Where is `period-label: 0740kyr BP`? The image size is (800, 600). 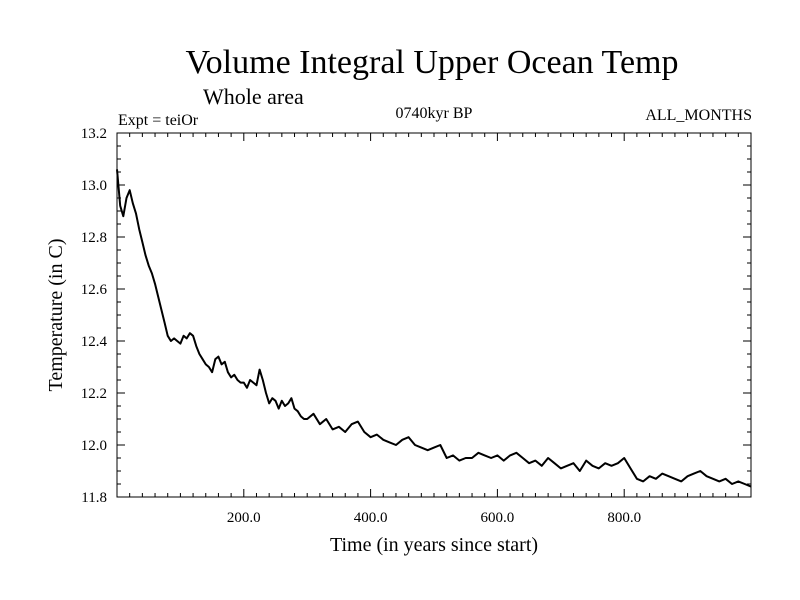
period-label: 0740kyr BP is located at coordinates (434, 113).